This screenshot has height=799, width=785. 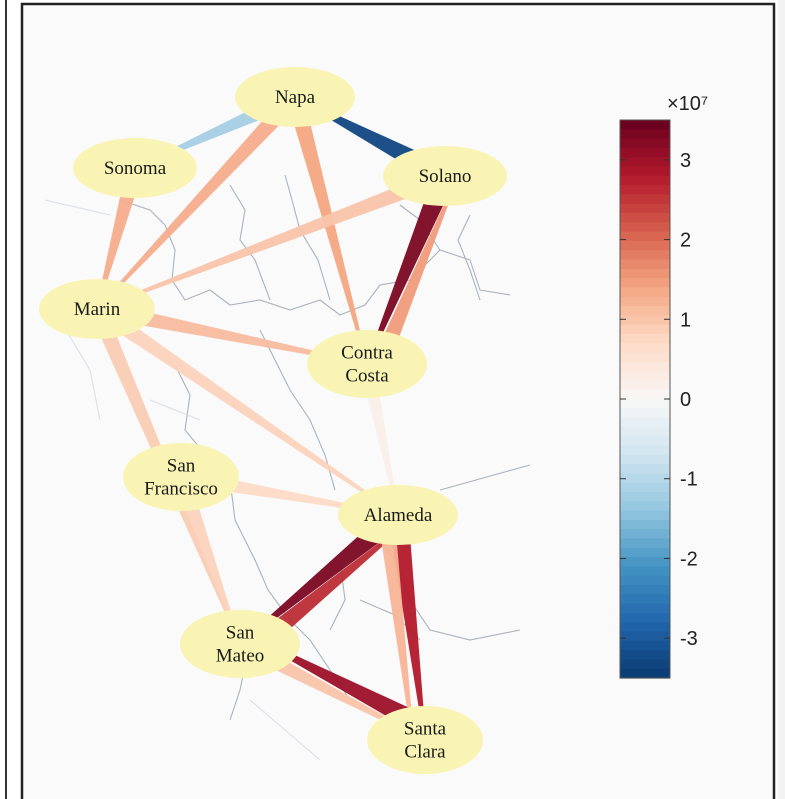 What do you see at coordinates (781, 399) in the screenshot?
I see `right-panel-sliver` at bounding box center [781, 399].